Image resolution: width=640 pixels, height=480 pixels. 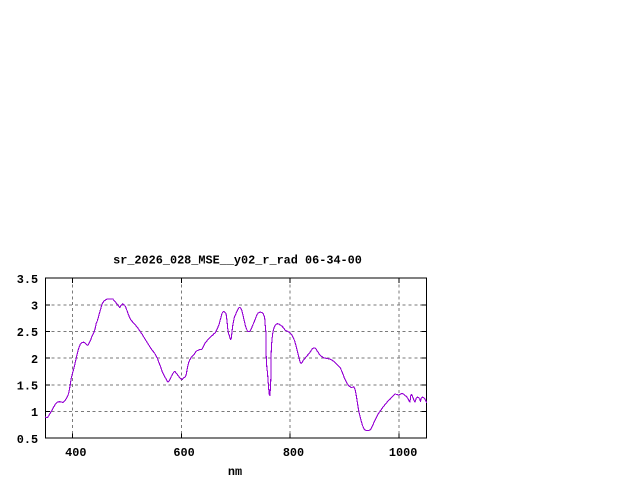 What do you see at coordinates (27, 440) in the screenshot?
I see `svg-text: 0.5` at bounding box center [27, 440].